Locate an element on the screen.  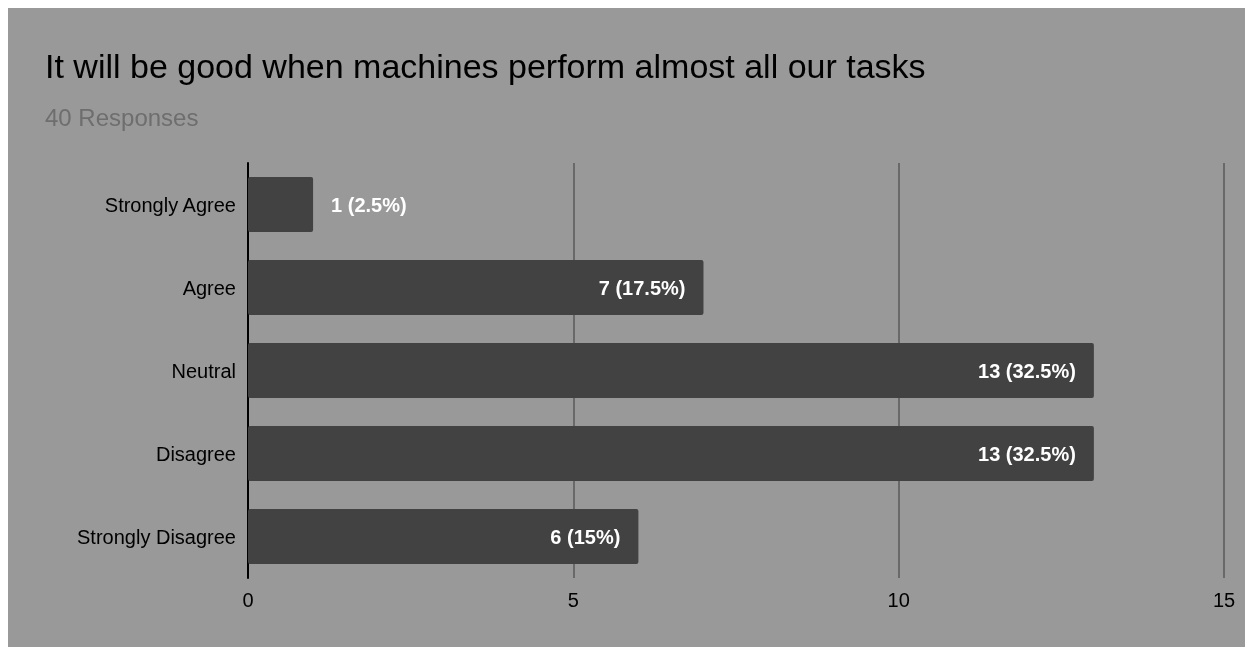
x-tick-label: 15 is located at coordinates (1224, 600).